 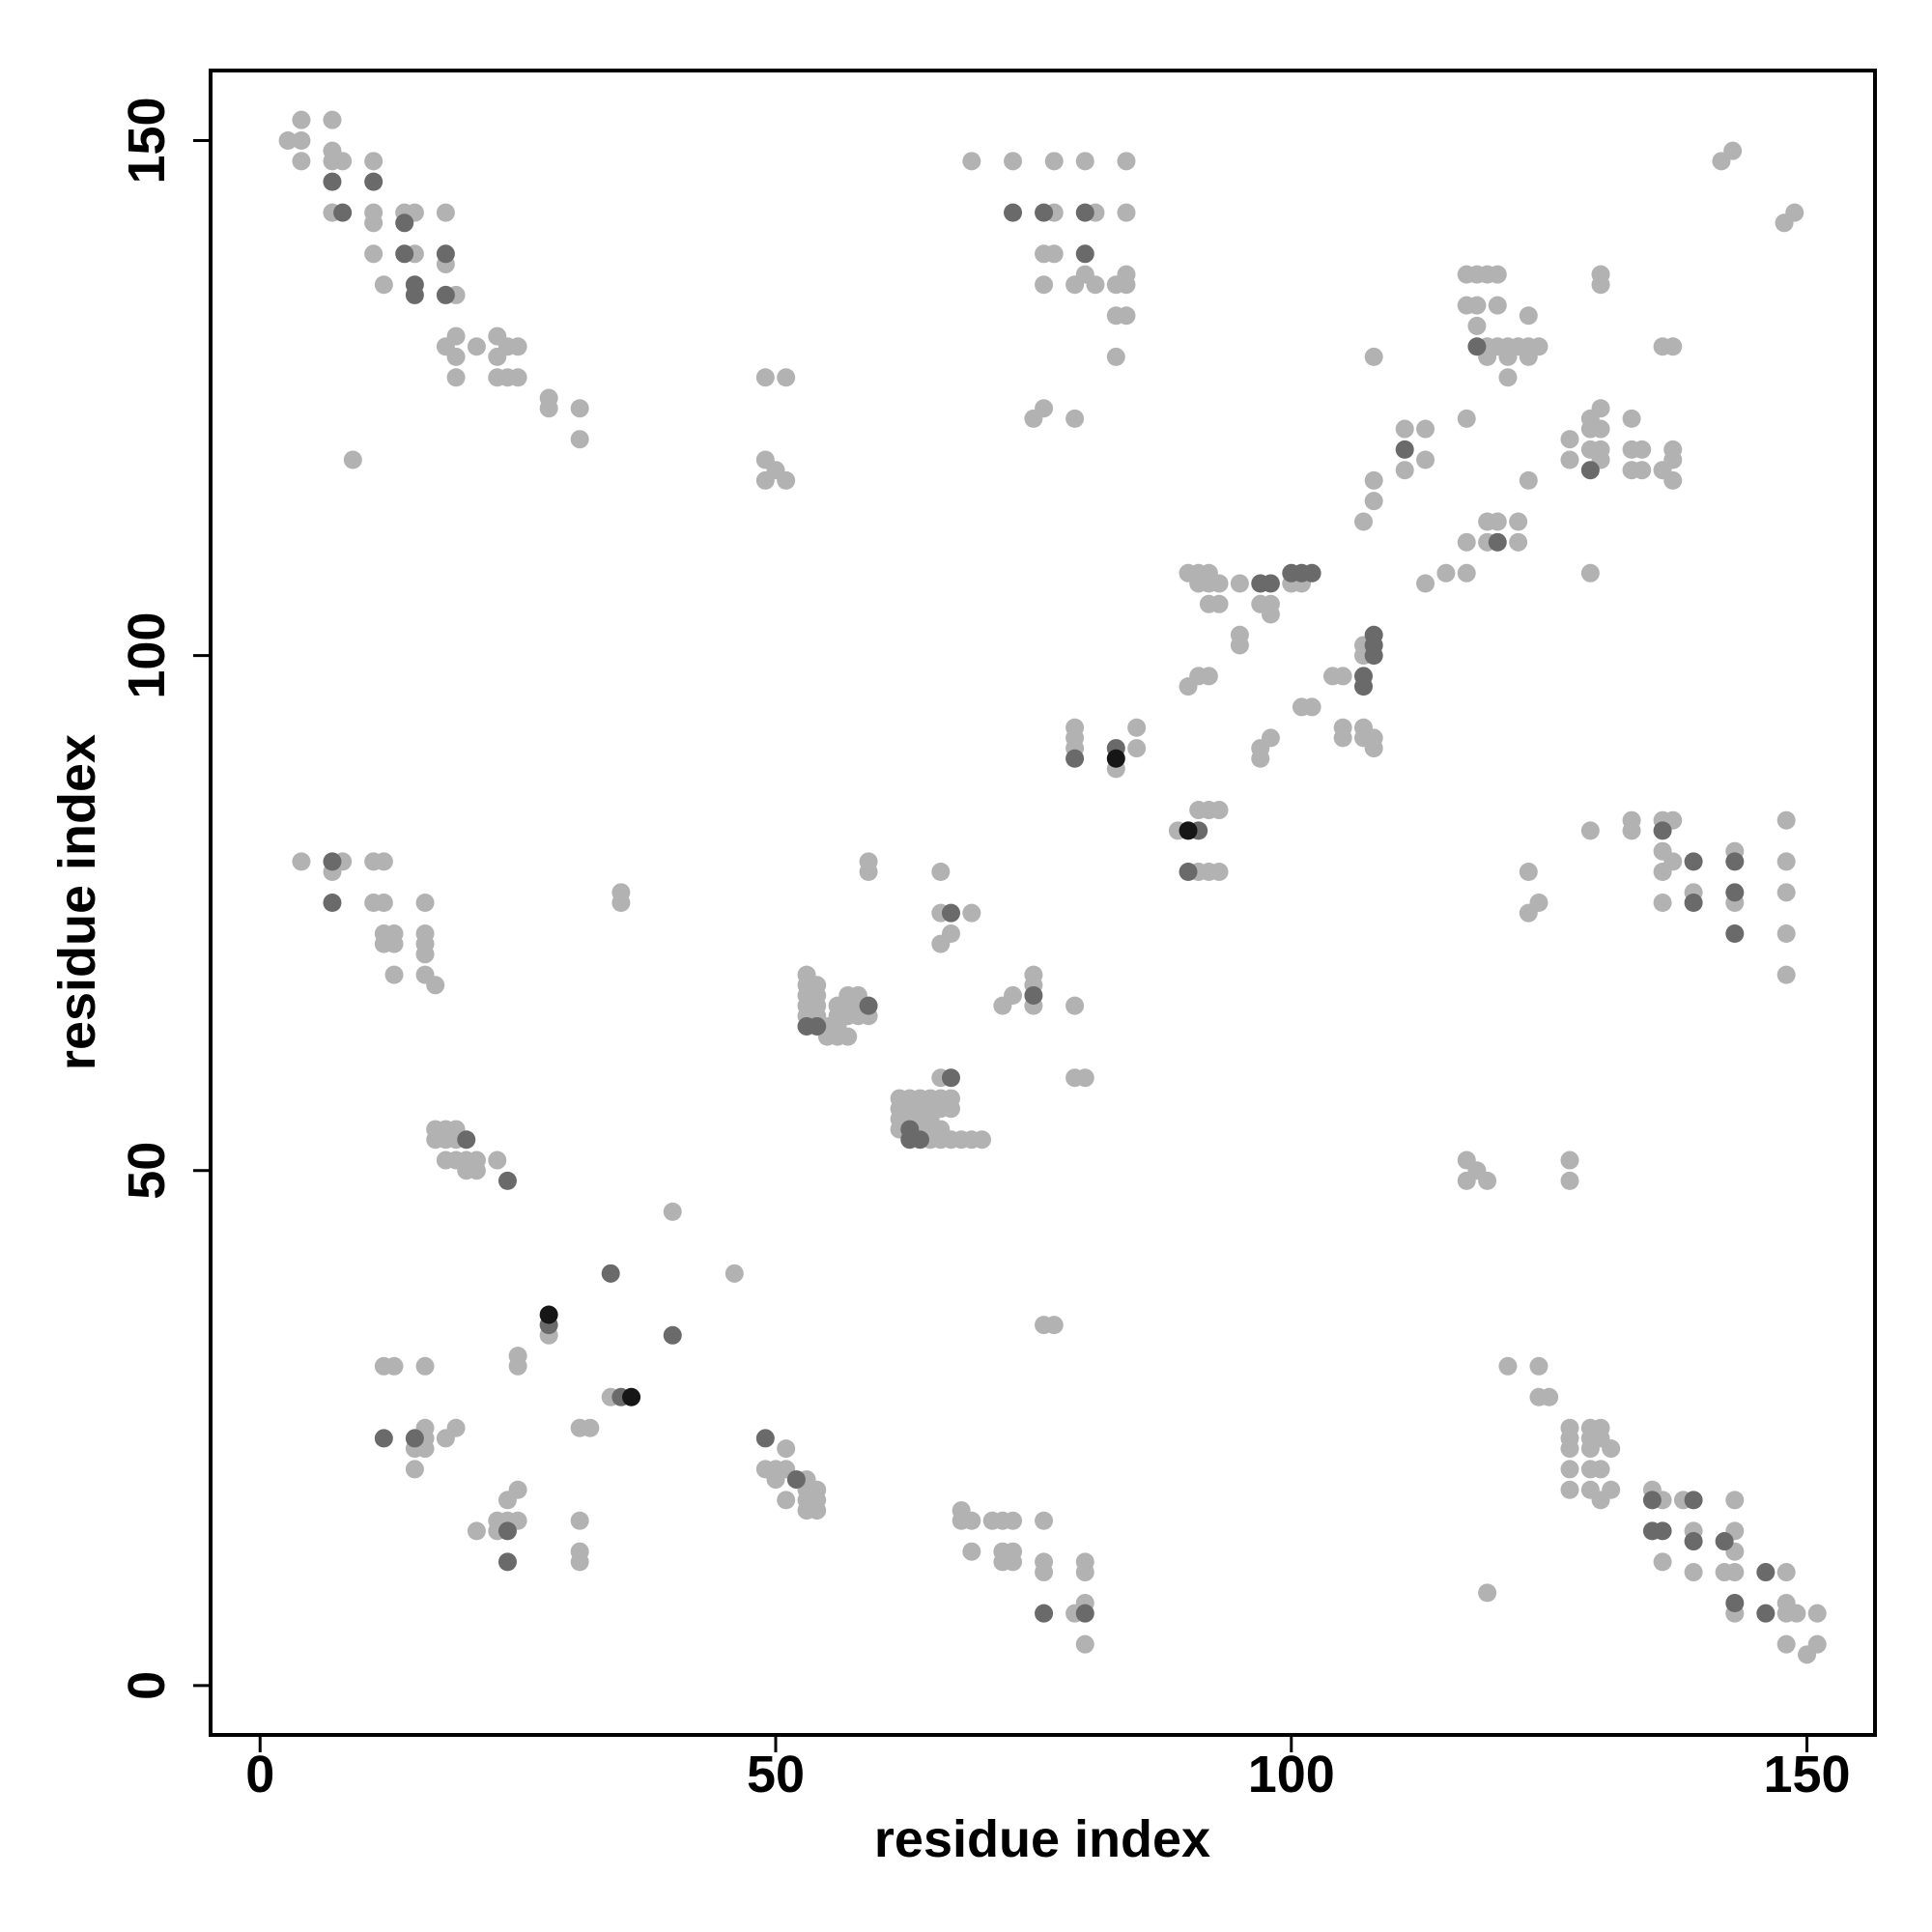 I want to click on x-tick-label: 100, so click(x=1291, y=1775).